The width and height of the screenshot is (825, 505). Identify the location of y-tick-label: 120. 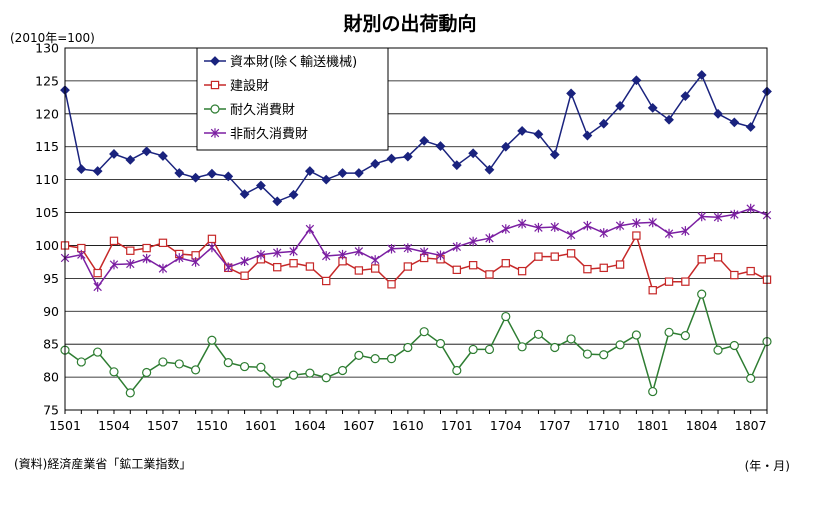
(47, 113).